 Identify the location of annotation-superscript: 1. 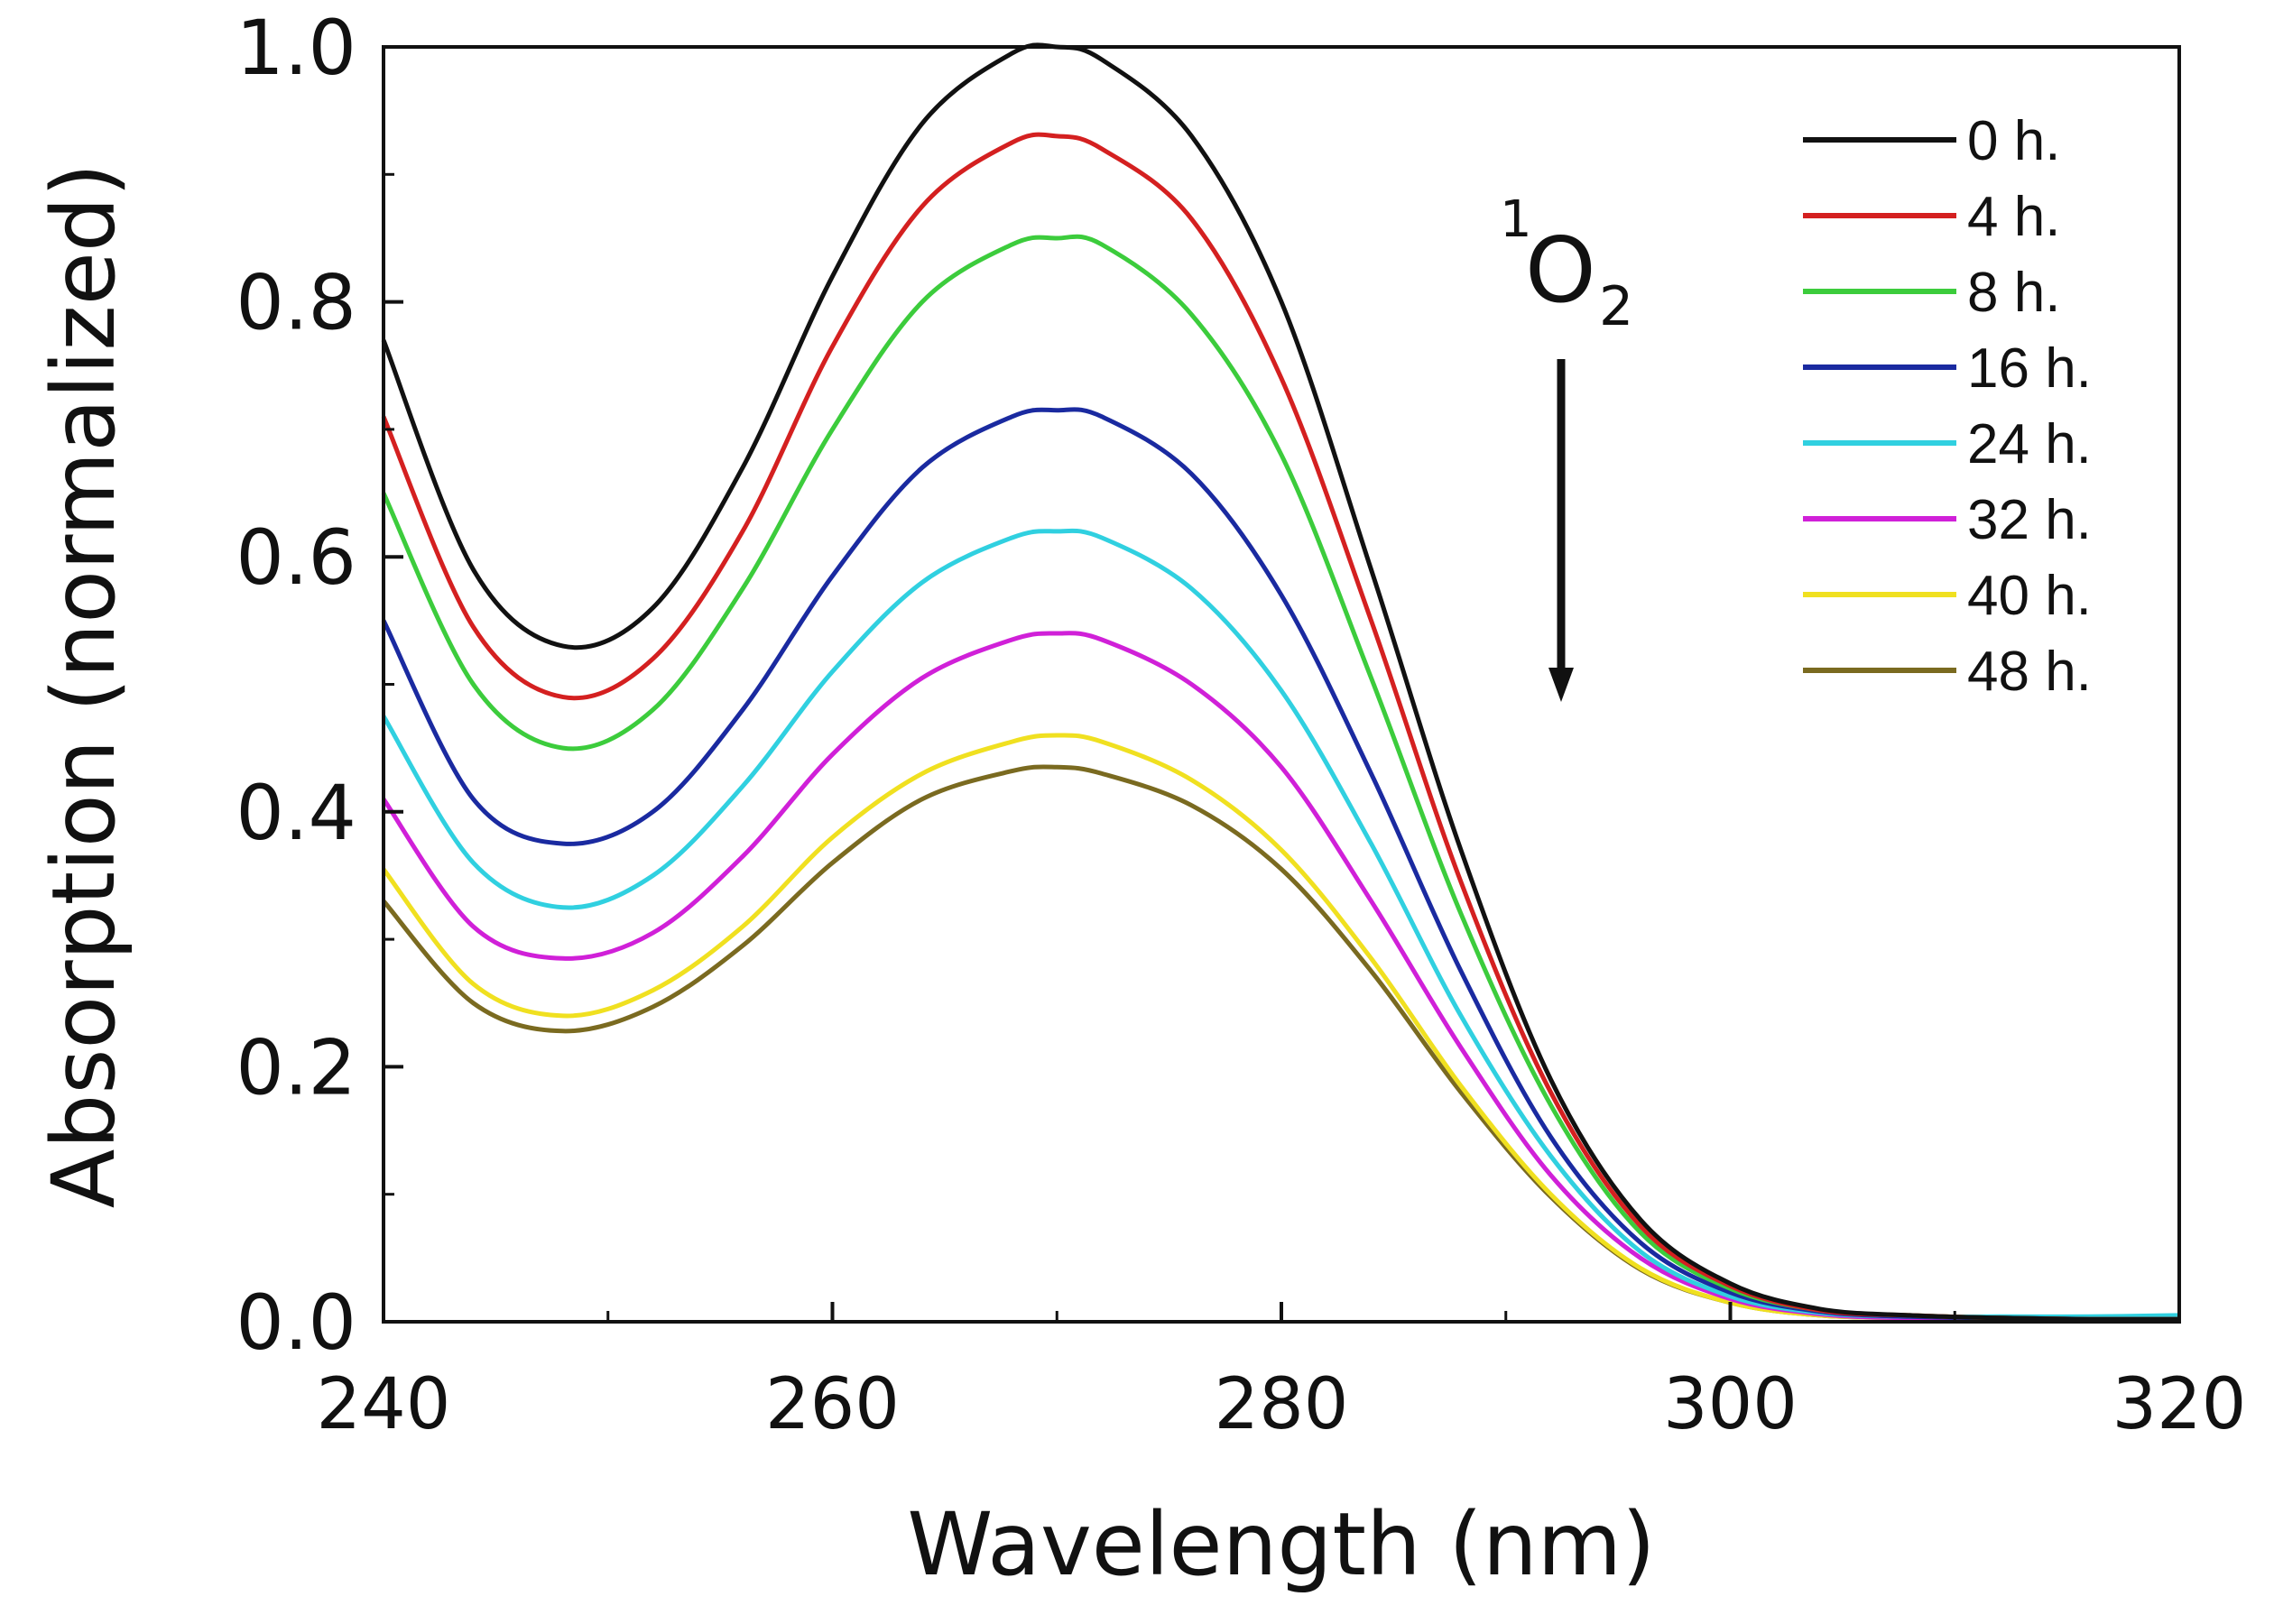
(1516, 220).